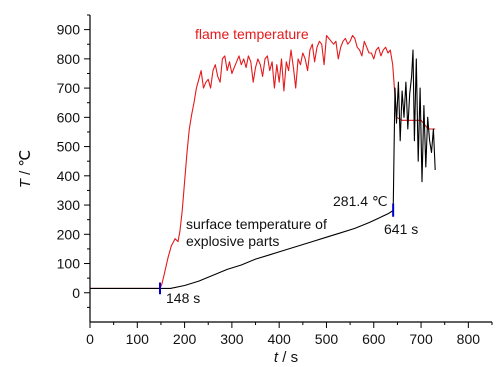 This screenshot has width=499, height=367. What do you see at coordinates (276, 357) in the screenshot?
I see `x-axis-symbol: t` at bounding box center [276, 357].